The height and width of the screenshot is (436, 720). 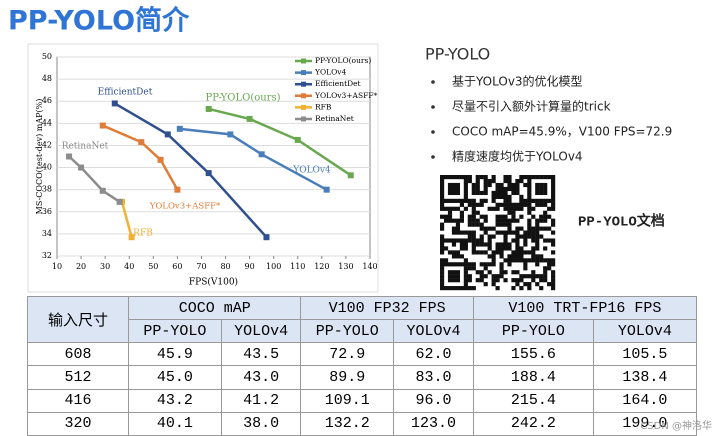 I want to click on y-tick-label: 36, so click(x=47, y=211).